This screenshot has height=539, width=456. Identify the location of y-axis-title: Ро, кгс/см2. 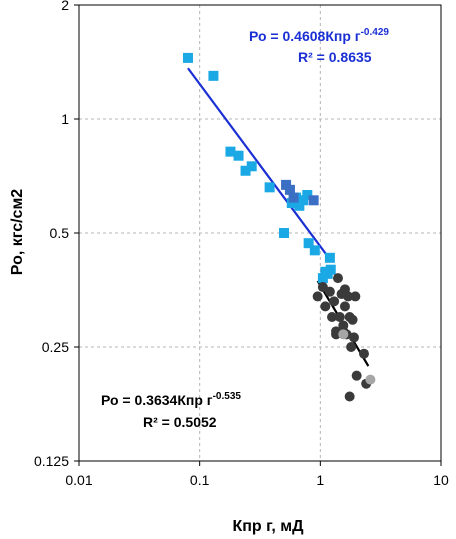
(17, 232).